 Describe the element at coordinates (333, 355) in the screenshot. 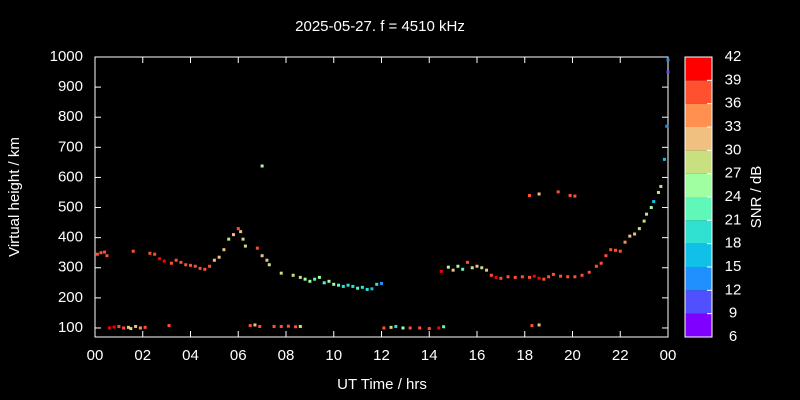

I see `x-tick-label: 10` at that location.